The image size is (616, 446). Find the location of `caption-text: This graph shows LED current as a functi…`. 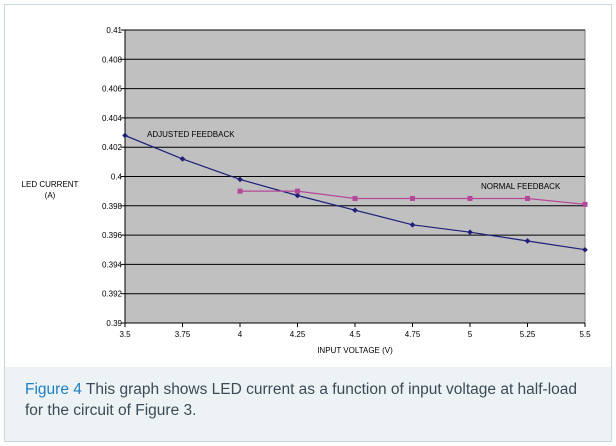

caption-text: This graph shows LED current as a functi… is located at coordinates (301, 400).